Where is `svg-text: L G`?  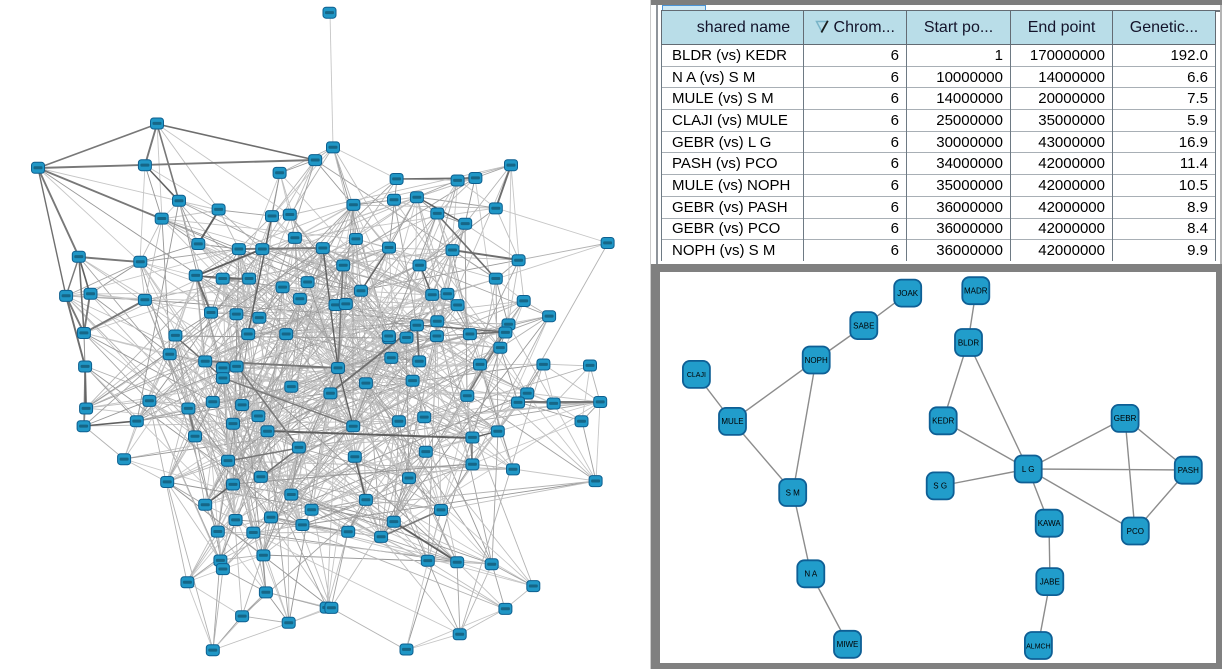
svg-text: L G is located at coordinates (1028, 469).